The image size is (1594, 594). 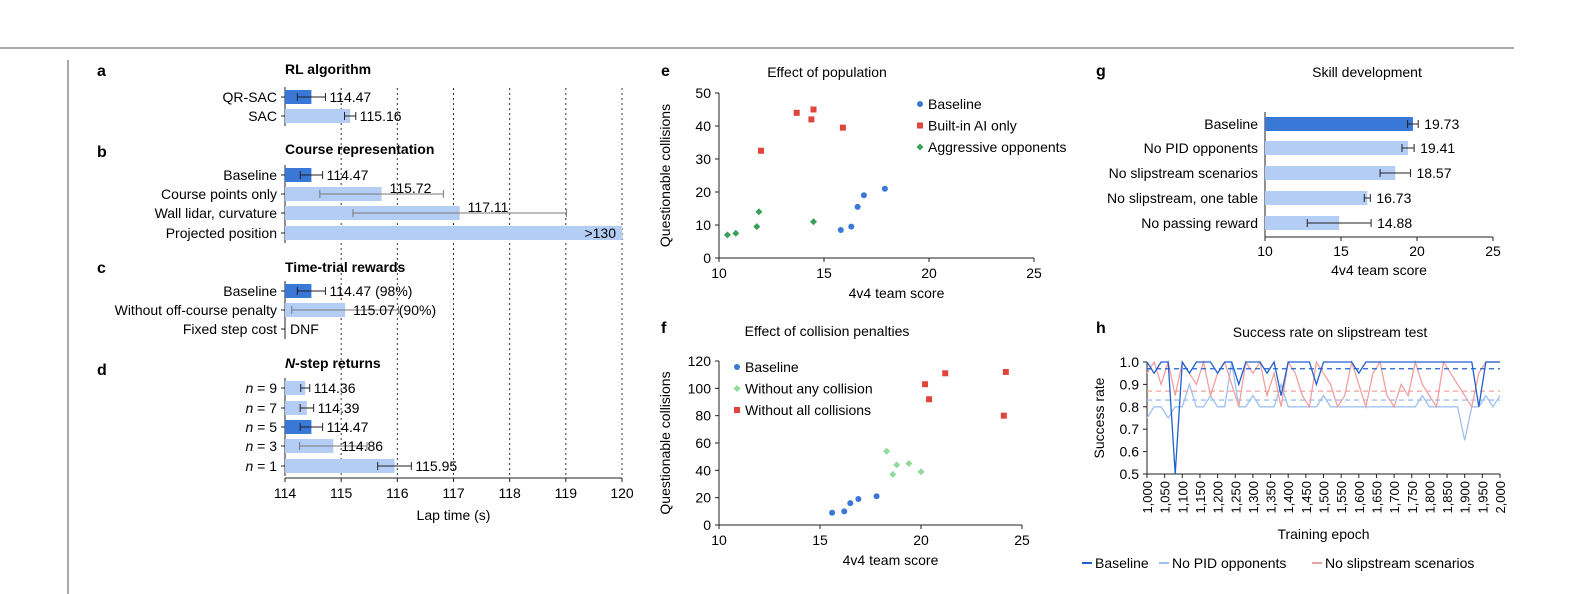 What do you see at coordinates (1500, 497) in the screenshot?
I see `x-tick-label: 2,000` at bounding box center [1500, 497].